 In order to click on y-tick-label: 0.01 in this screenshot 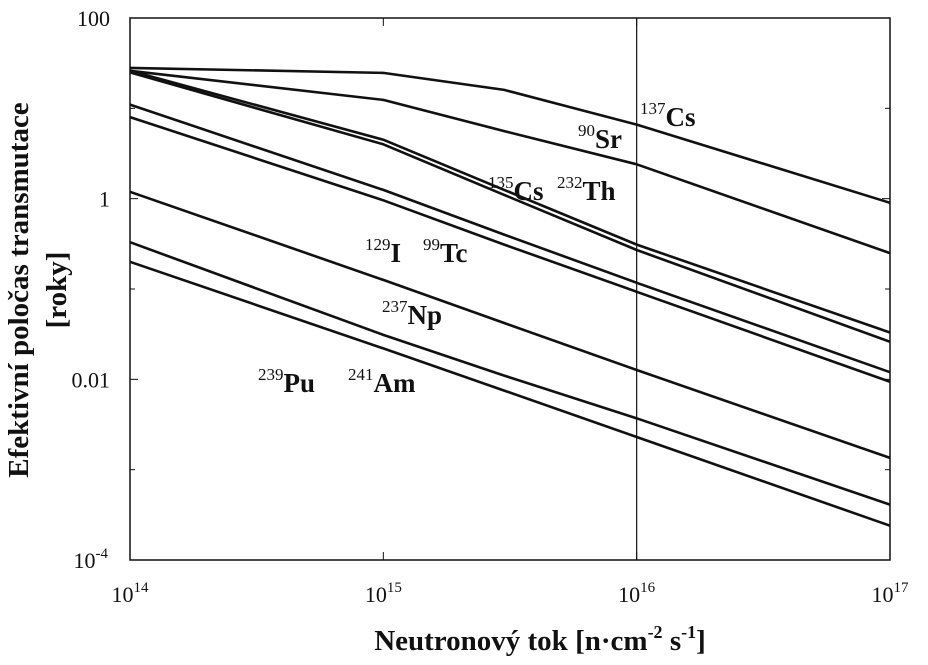, I will do `click(91, 379)`.